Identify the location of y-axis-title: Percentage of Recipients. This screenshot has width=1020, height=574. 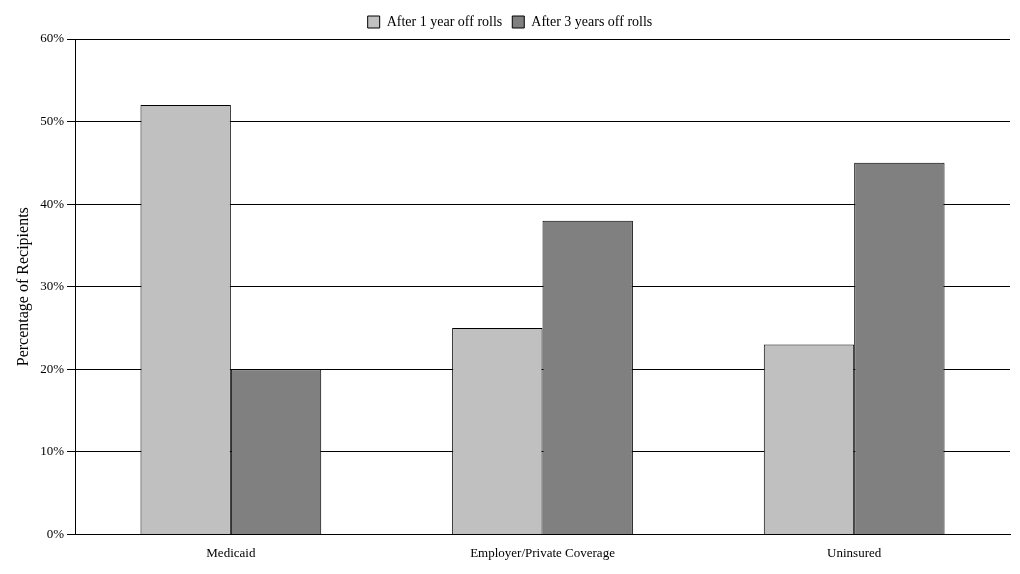
(22, 287).